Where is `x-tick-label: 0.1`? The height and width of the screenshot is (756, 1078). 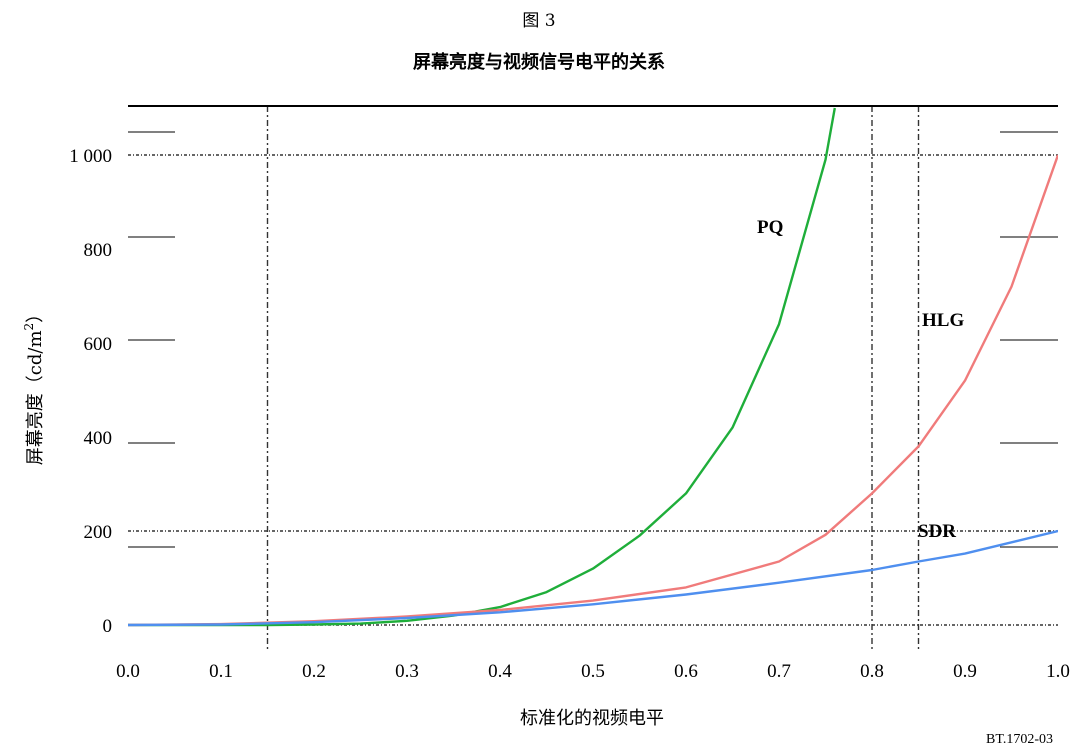
x-tick-label: 0.1 is located at coordinates (221, 671).